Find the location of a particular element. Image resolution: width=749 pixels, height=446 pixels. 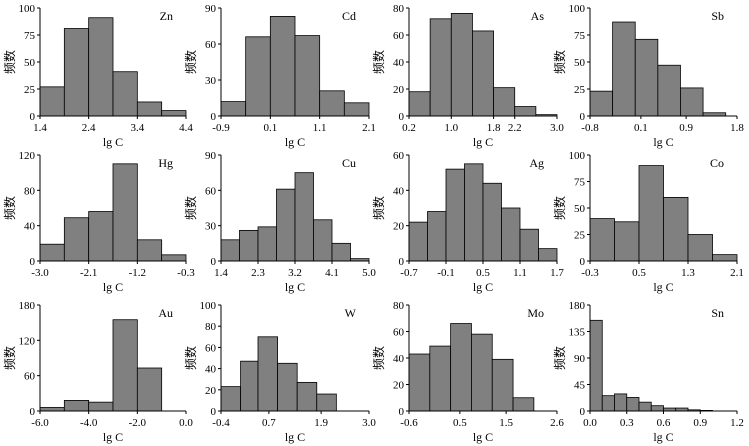

x-tick-label: 4.1 is located at coordinates (332, 273).